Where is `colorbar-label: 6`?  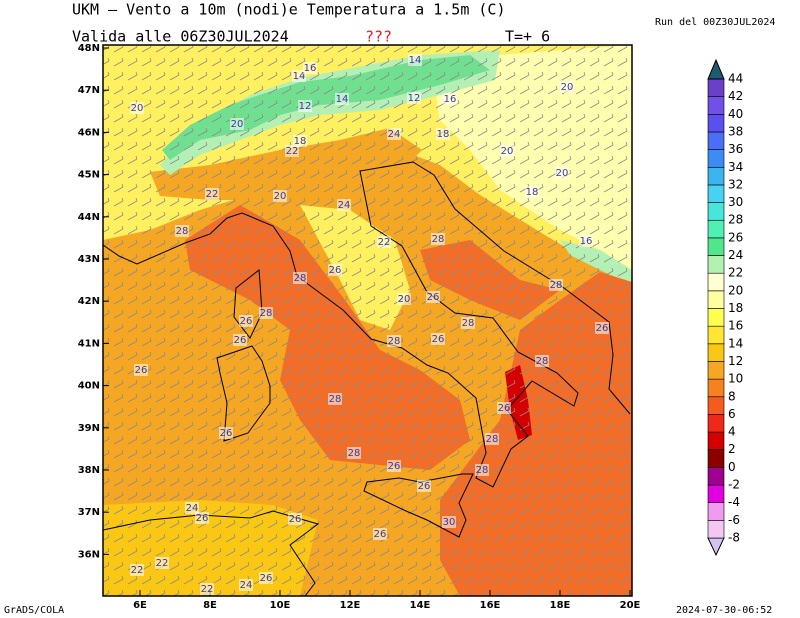
colorbar-label: 6 is located at coordinates (732, 414).